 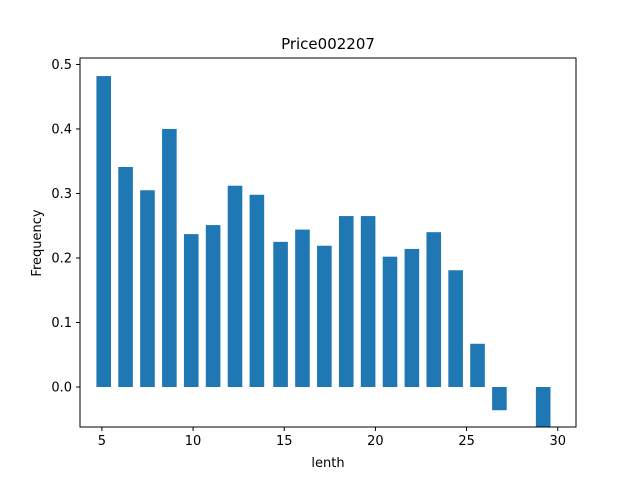 What do you see at coordinates (284, 441) in the screenshot?
I see `x-tick-label: 15` at bounding box center [284, 441].